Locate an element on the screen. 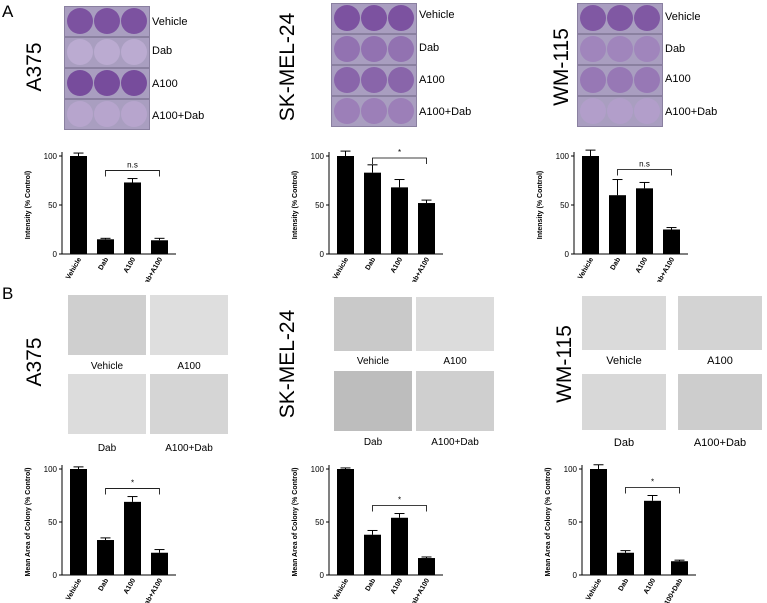 This screenshot has width=767, height=603. cell-line-label-a375-b: A375 is located at coordinates (34, 362).